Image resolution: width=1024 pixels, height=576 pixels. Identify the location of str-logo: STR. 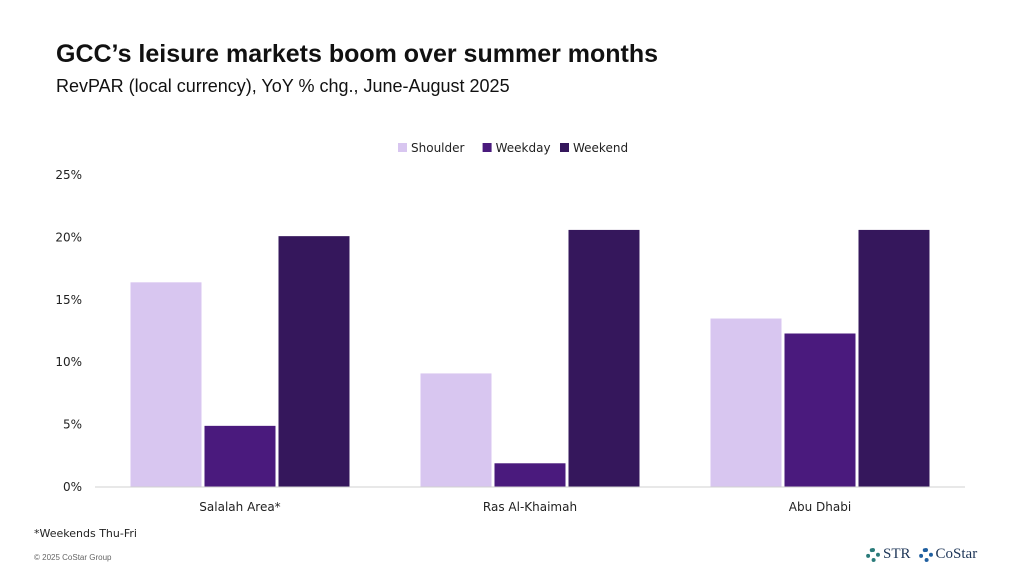
(888, 554).